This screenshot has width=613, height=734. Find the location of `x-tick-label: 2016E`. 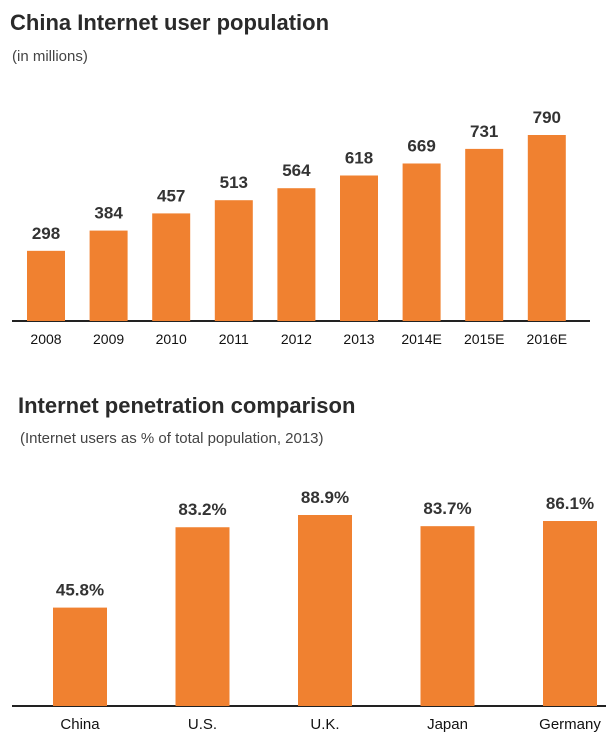

x-tick-label: 2016E is located at coordinates (547, 339).